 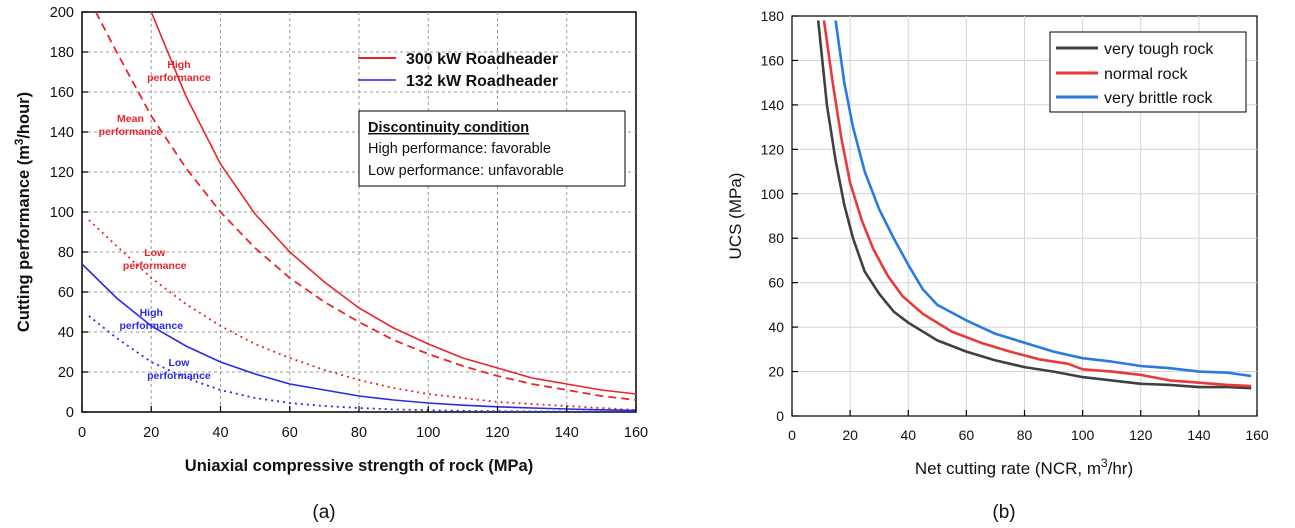 What do you see at coordinates (735, 216) in the screenshot?
I see `chart-b-y-axis-label: UCS (MPa)` at bounding box center [735, 216].